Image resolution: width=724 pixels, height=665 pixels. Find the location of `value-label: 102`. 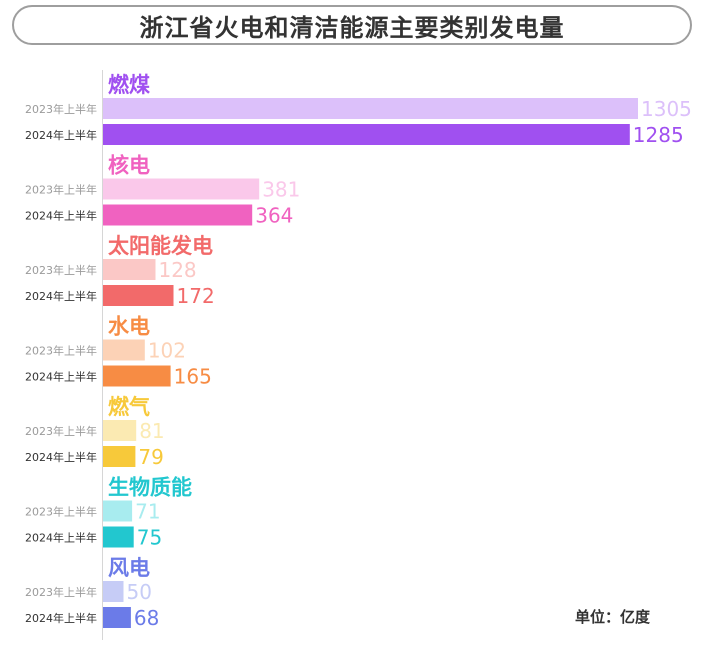

value-label: 102 is located at coordinates (167, 351).